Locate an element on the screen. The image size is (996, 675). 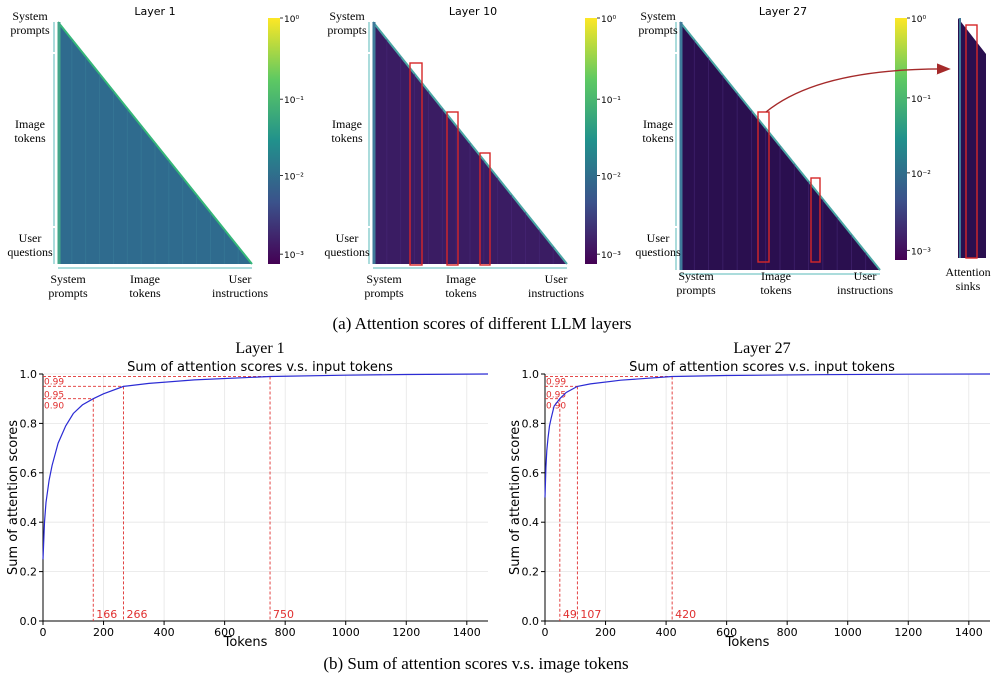
threshold-token-label: 107 is located at coordinates (590, 614).